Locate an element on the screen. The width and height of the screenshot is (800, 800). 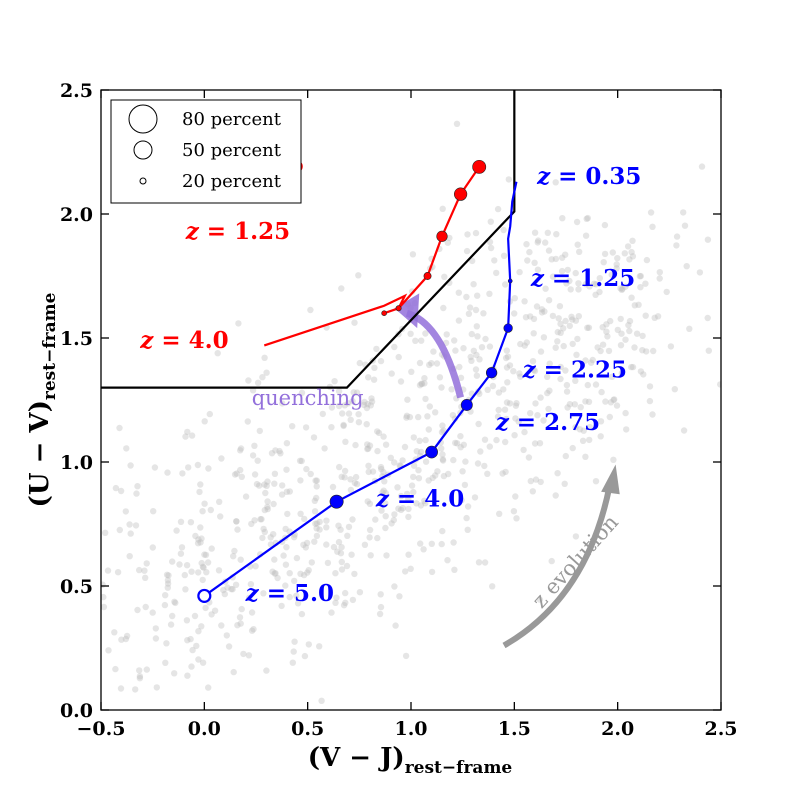
red-track-redshift-label: z = 4.0 is located at coordinates (183, 340).